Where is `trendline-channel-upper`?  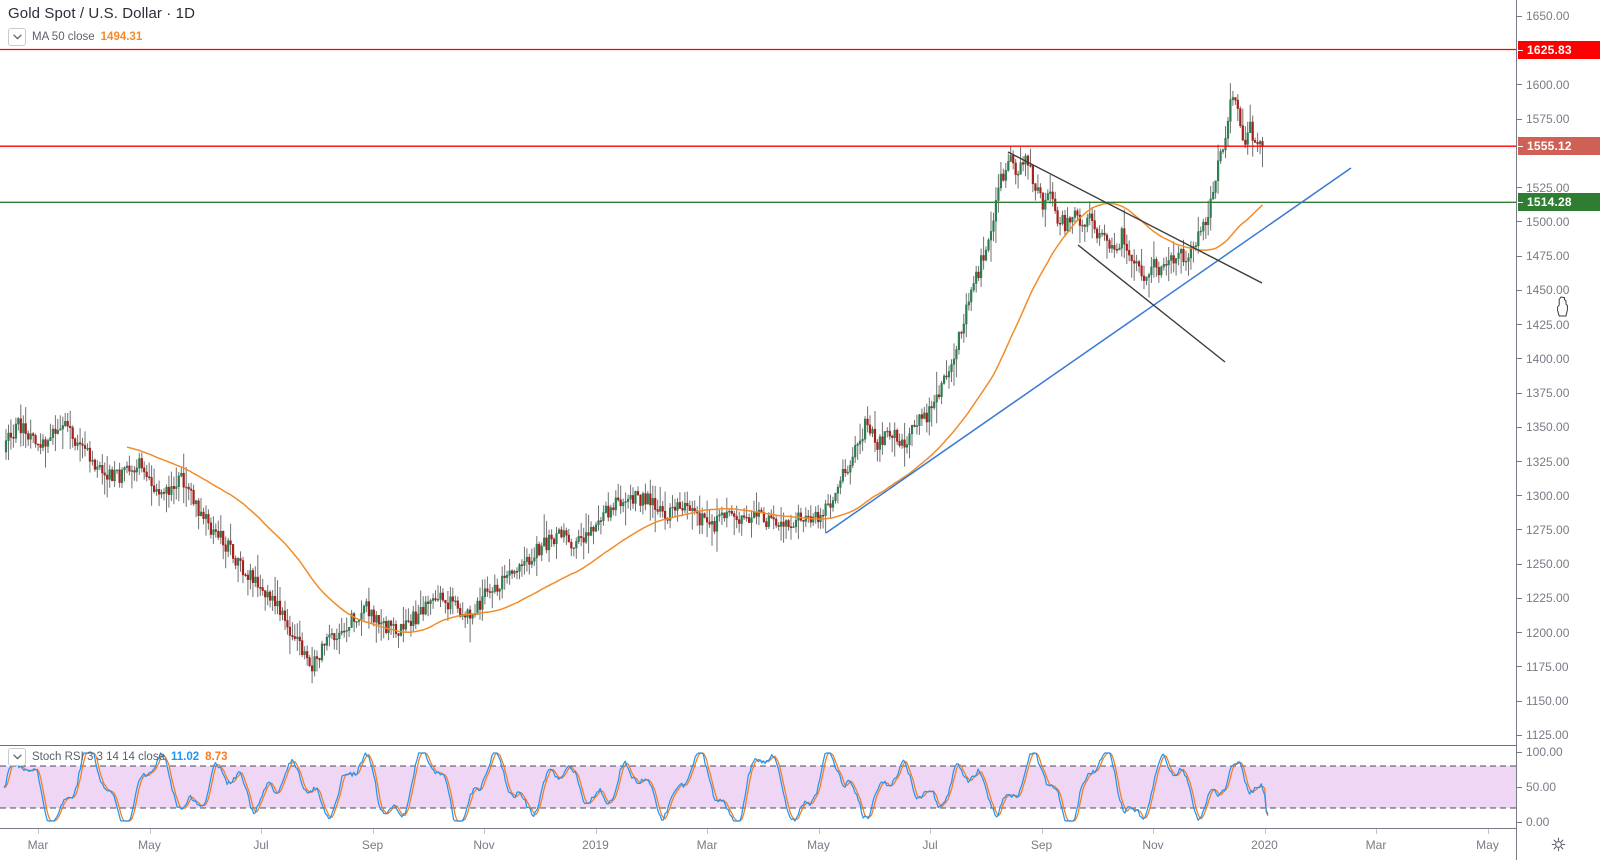 trendline-channel-upper is located at coordinates (1135, 217).